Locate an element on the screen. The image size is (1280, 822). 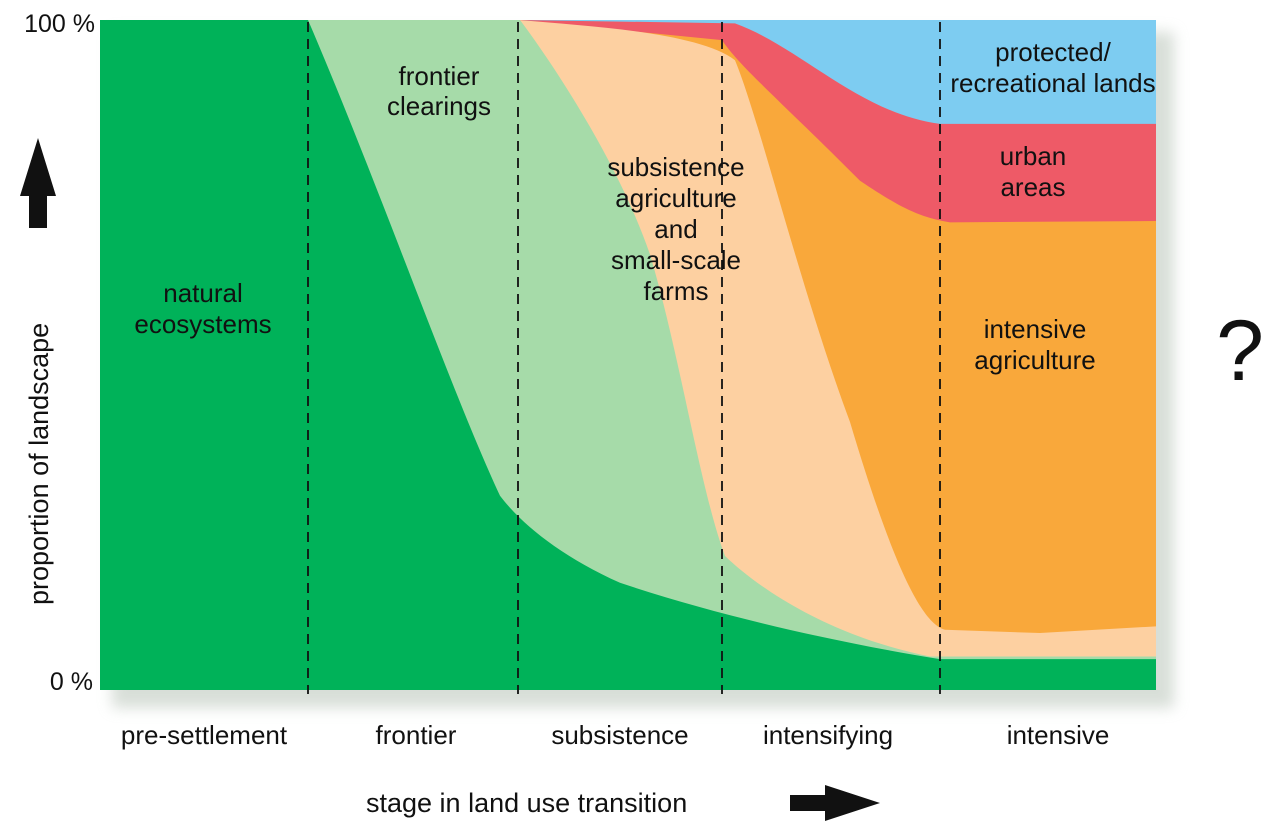
area-label-subsistence-5: farms is located at coordinates (676, 291).